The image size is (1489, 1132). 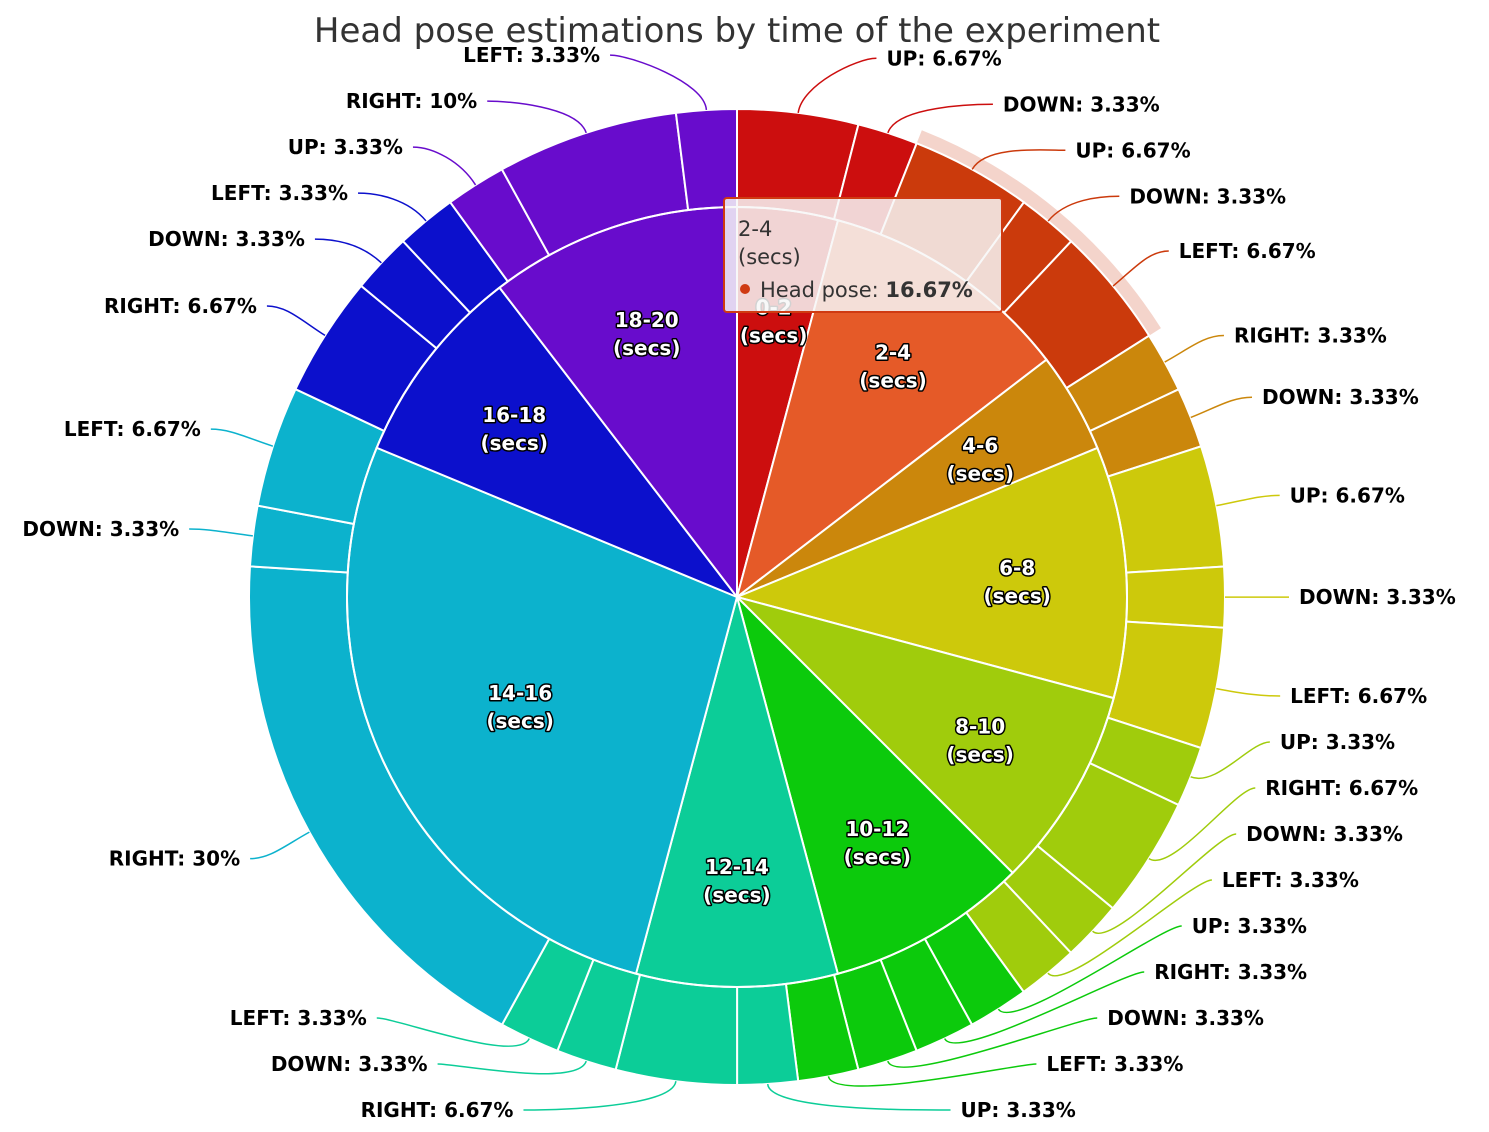 I want to click on inner-label-8: 16-18 (secs), so click(x=514, y=429).